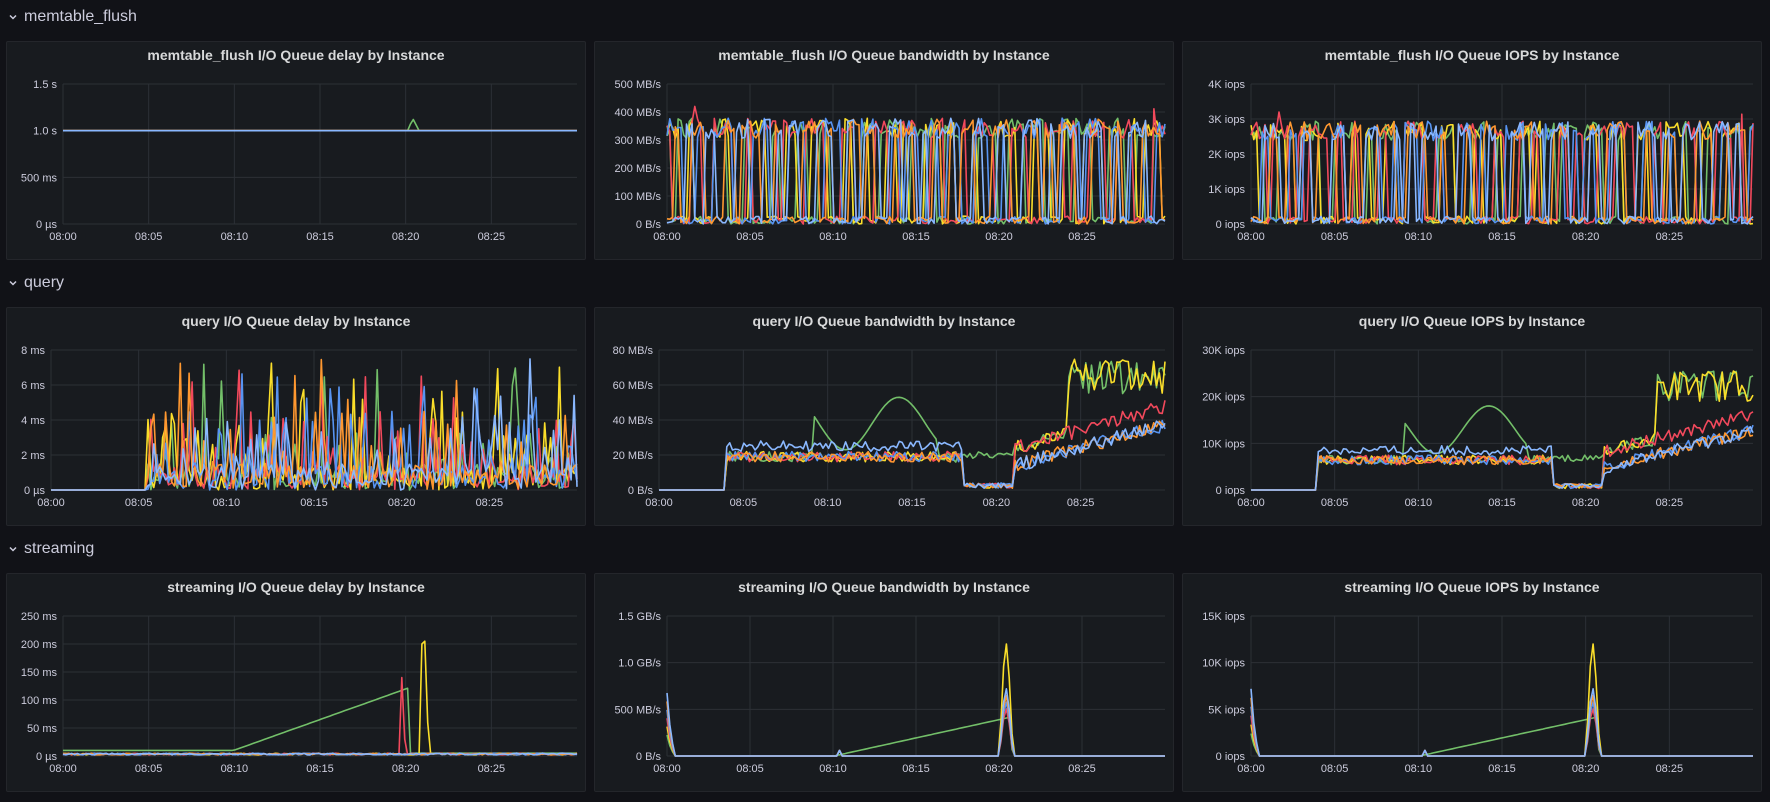  What do you see at coordinates (39, 645) in the screenshot?
I see `y-tick-label: 200 ms` at bounding box center [39, 645].